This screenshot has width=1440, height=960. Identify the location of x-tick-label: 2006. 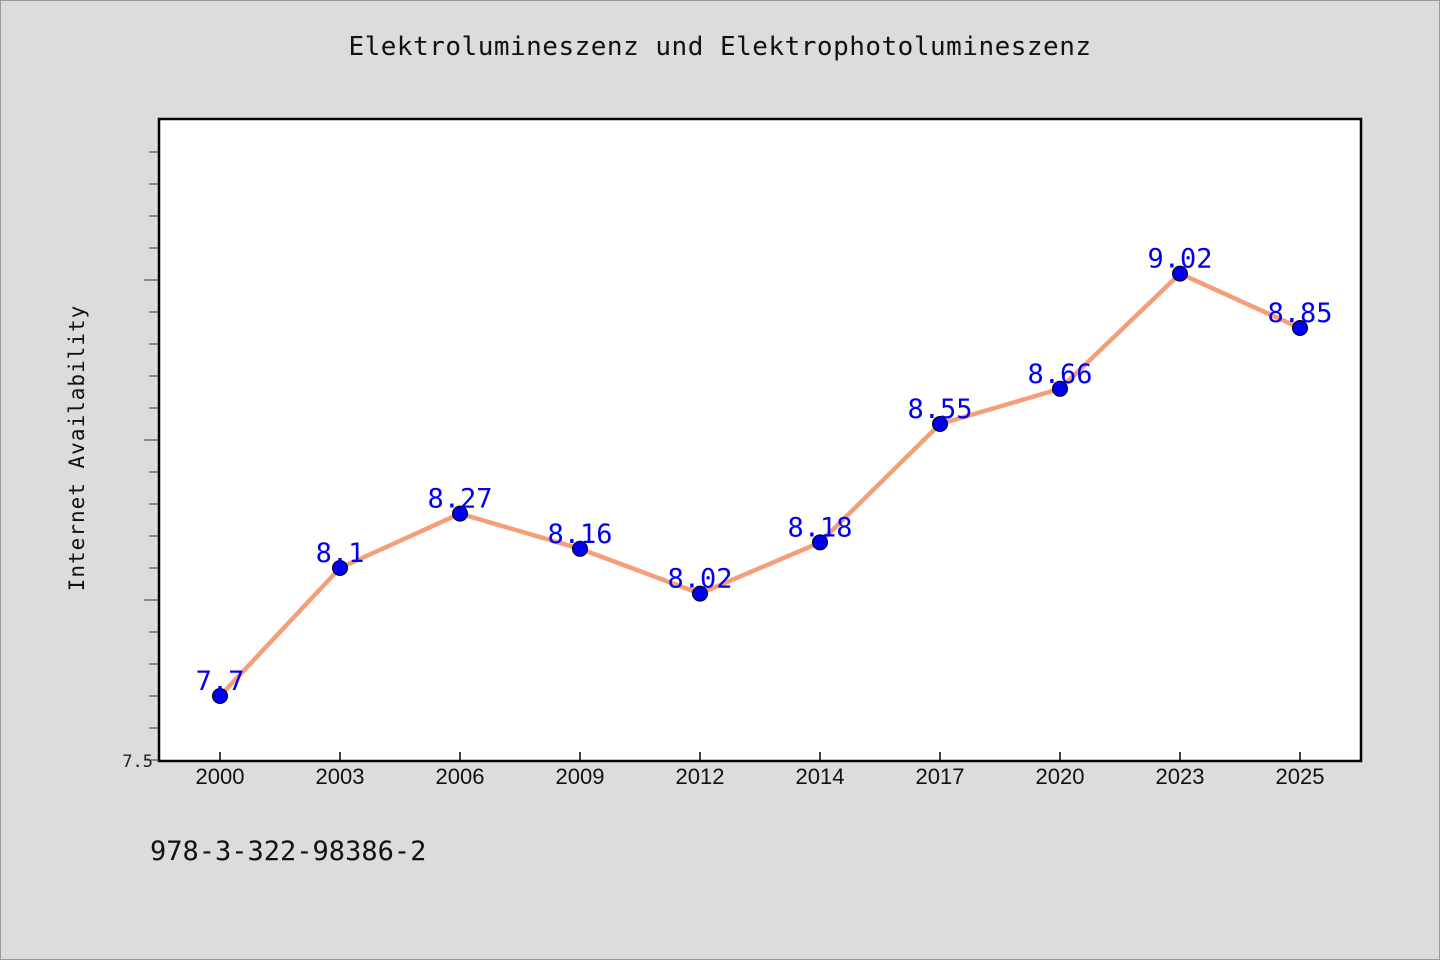
(460, 776).